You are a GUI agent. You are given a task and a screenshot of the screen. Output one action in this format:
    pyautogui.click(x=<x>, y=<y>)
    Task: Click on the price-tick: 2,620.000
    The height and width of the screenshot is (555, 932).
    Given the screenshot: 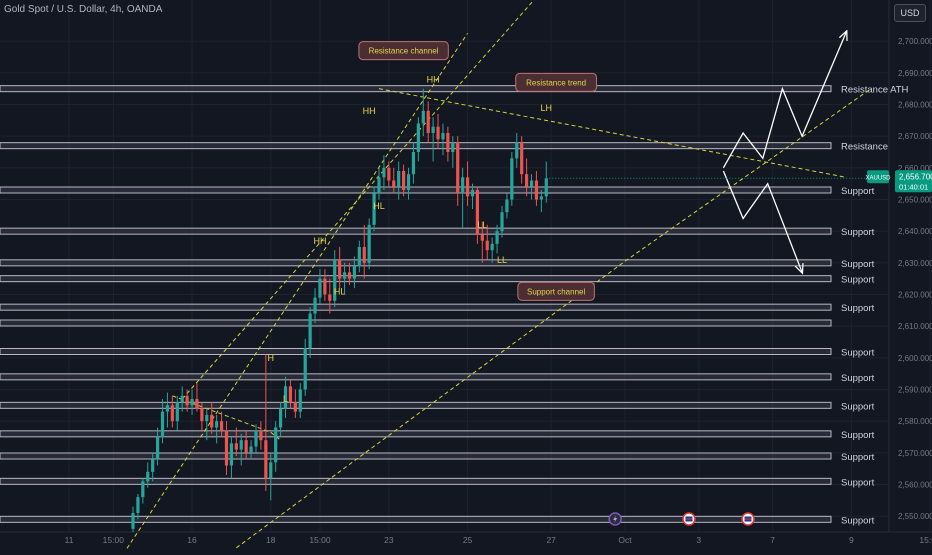 What is the action you would take?
    pyautogui.click(x=915, y=295)
    